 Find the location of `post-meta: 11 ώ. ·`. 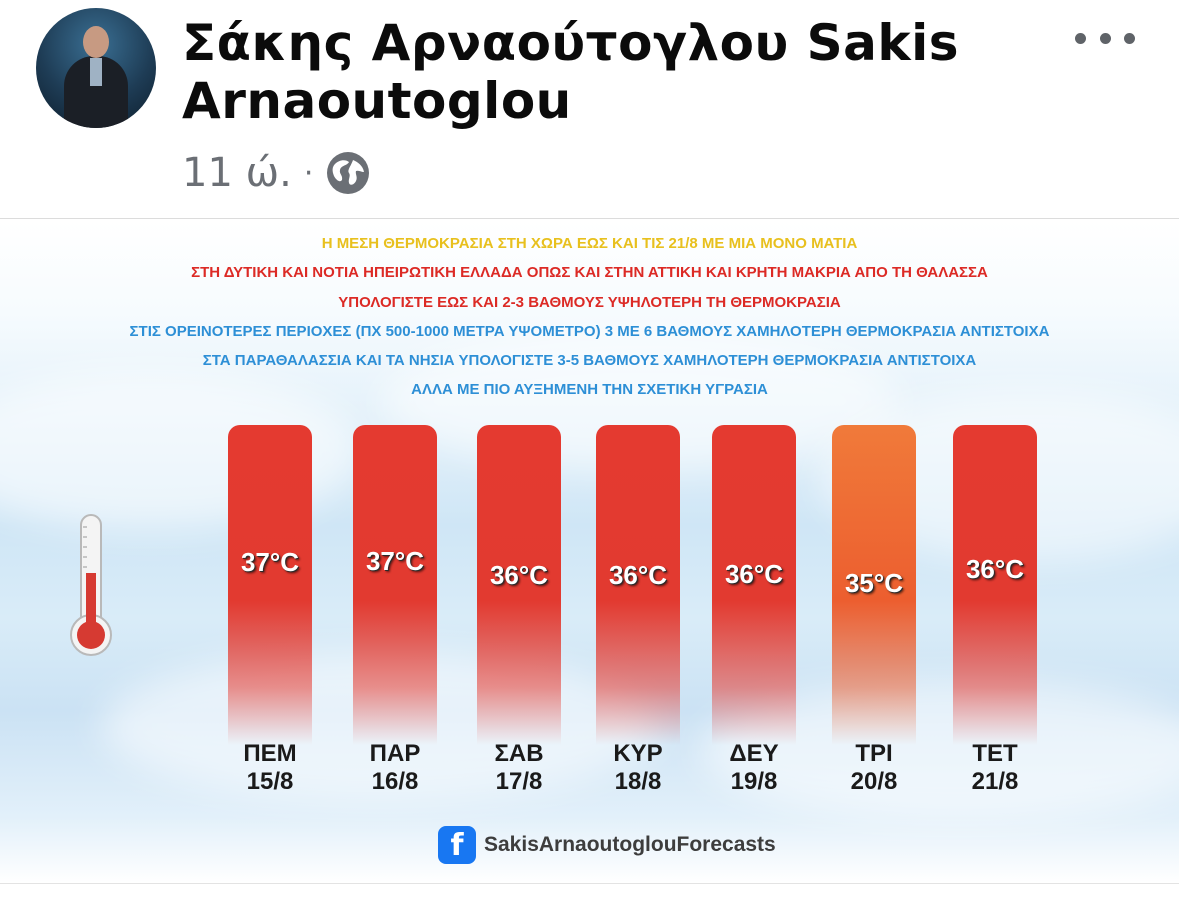

post-meta: 11 ώ. · is located at coordinates (276, 173).